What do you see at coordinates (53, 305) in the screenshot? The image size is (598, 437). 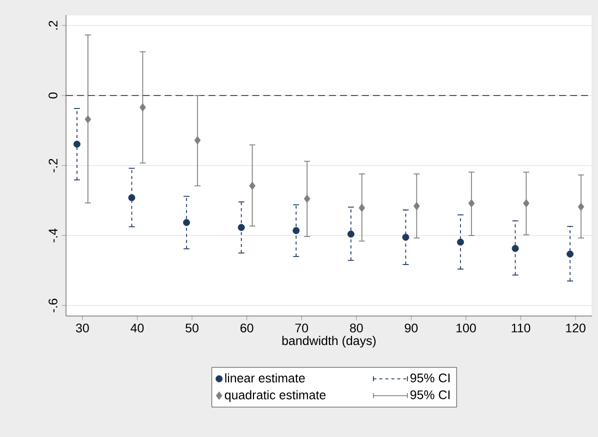 I see `y-tick-label: -.6` at bounding box center [53, 305].